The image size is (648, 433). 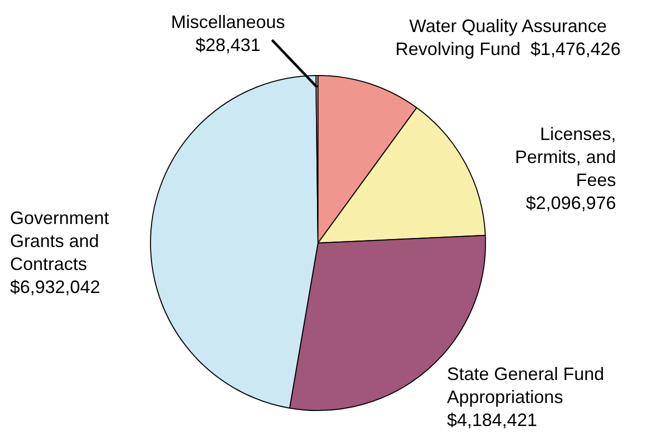 What do you see at coordinates (565, 157) in the screenshot?
I see `slice-label: Licenses, Permits, and Fees` at bounding box center [565, 157].